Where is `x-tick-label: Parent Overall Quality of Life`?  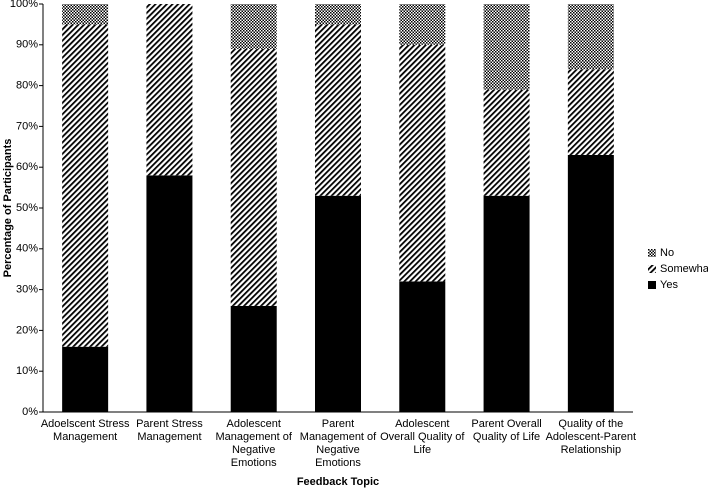 x-tick-label: Parent Overall Quality of Life is located at coordinates (506, 430).